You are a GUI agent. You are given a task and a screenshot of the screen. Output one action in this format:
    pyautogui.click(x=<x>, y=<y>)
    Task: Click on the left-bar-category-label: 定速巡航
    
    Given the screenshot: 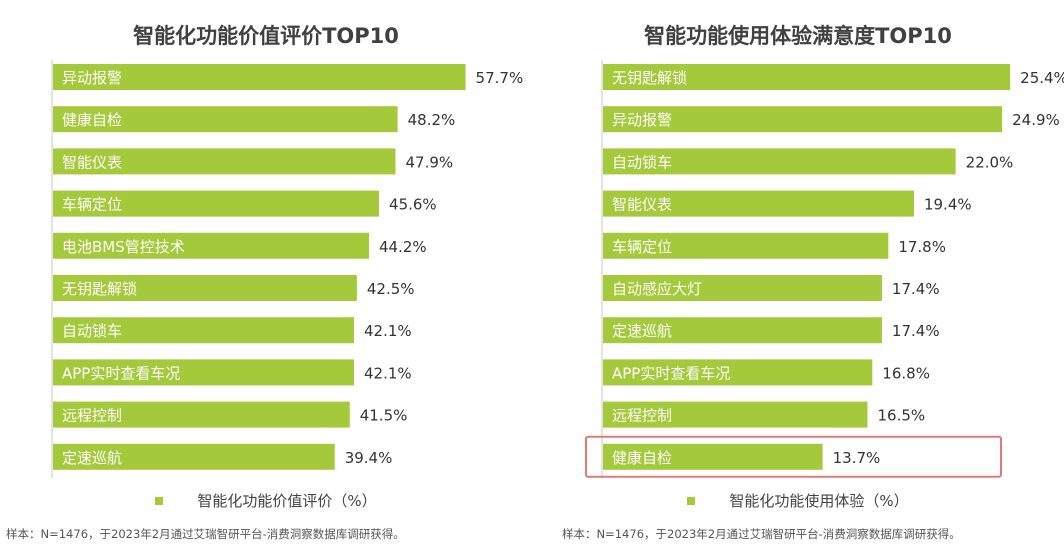 What is the action you would take?
    pyautogui.click(x=92, y=458)
    